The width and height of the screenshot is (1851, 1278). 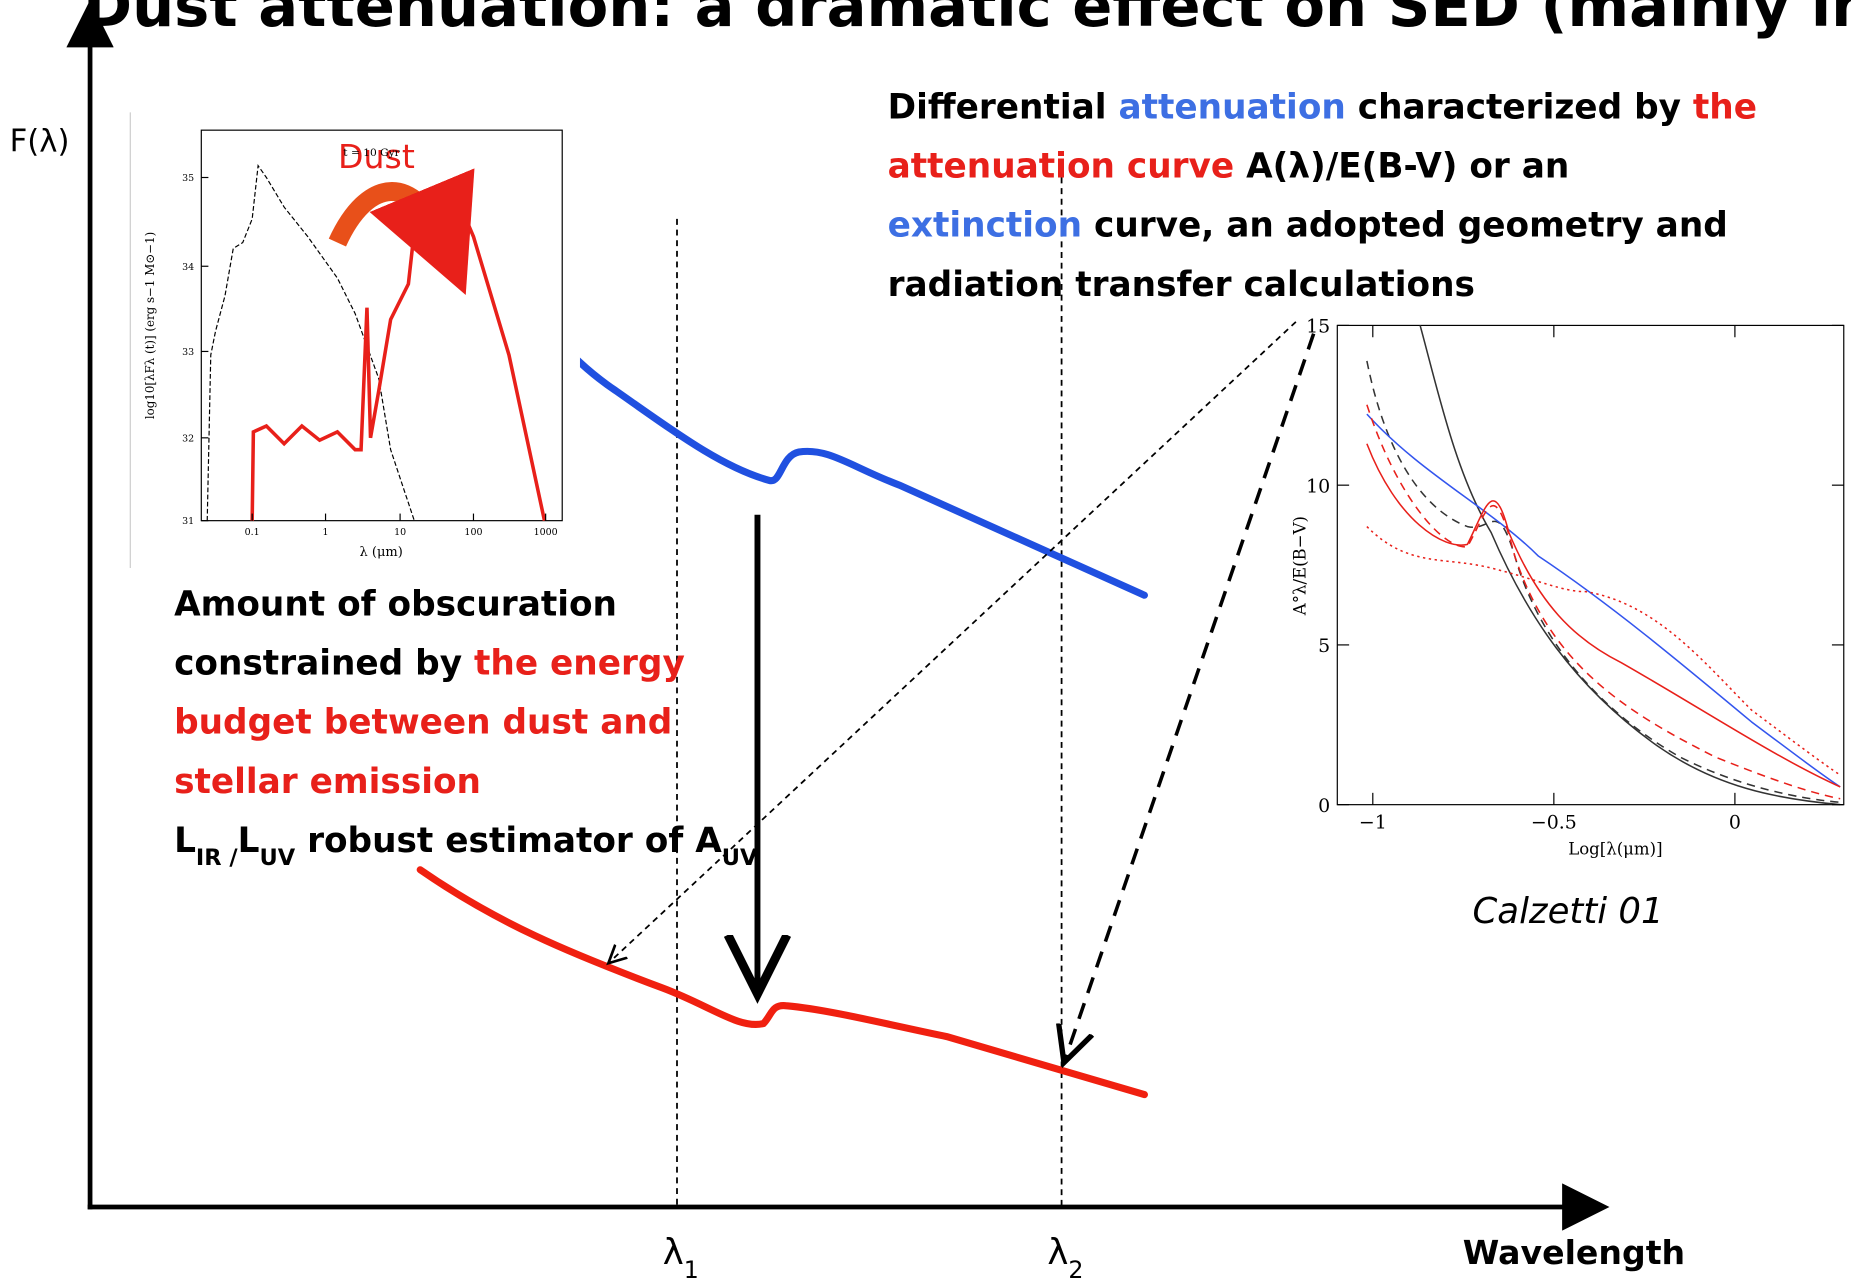 I want to click on annotation-text: the energy, so click(x=579, y=664).